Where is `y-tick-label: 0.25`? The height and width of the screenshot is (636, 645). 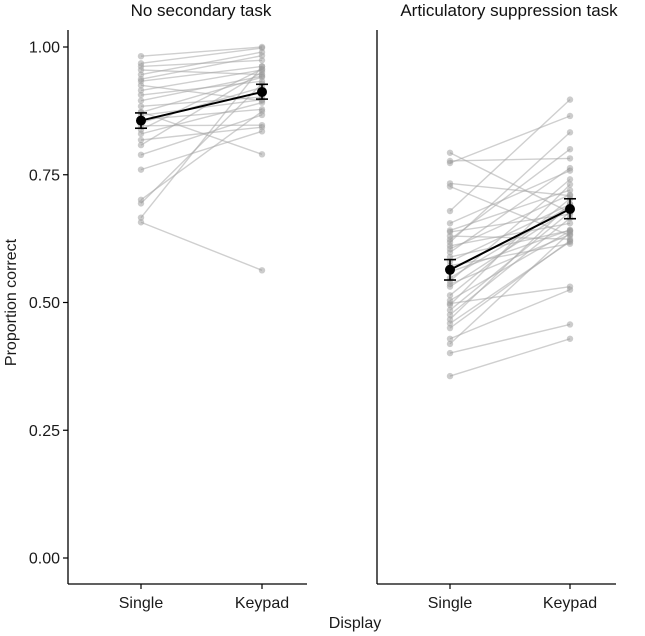 y-tick-label: 0.25 is located at coordinates (44, 431).